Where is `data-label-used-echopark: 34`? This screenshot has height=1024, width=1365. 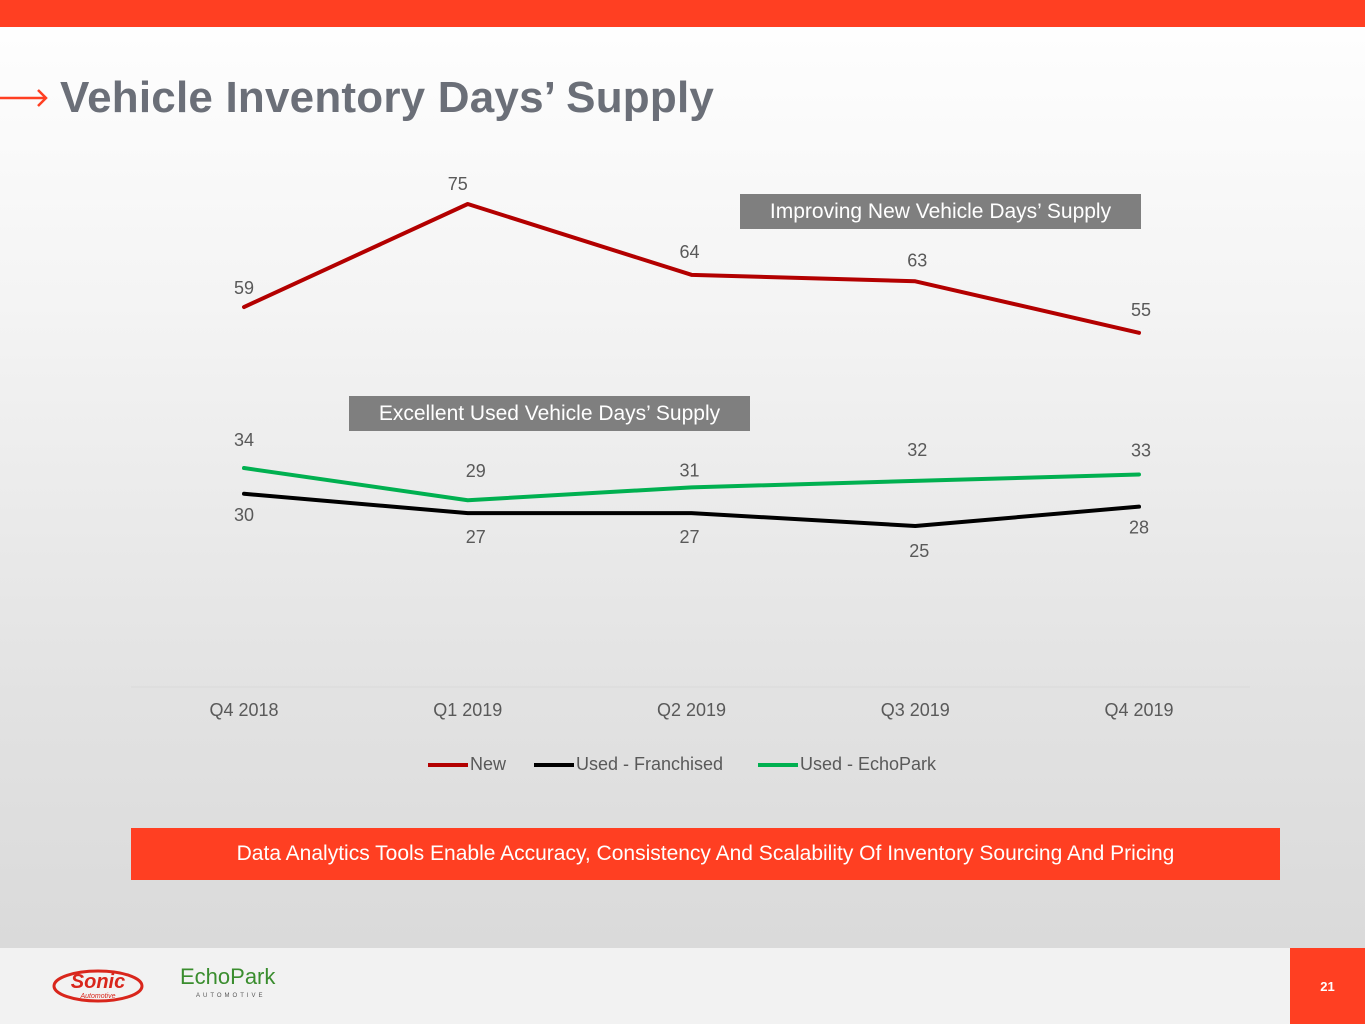 data-label-used-echopark: 34 is located at coordinates (244, 440).